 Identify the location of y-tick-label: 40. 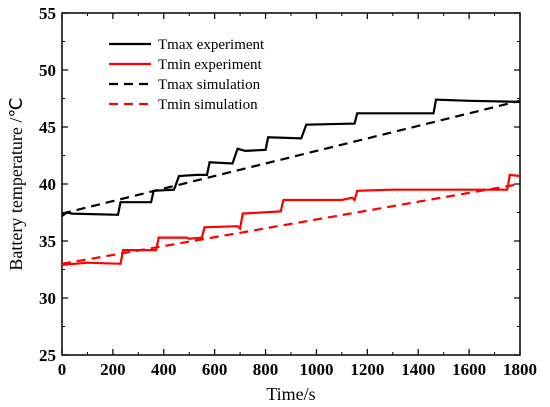
(47, 184).